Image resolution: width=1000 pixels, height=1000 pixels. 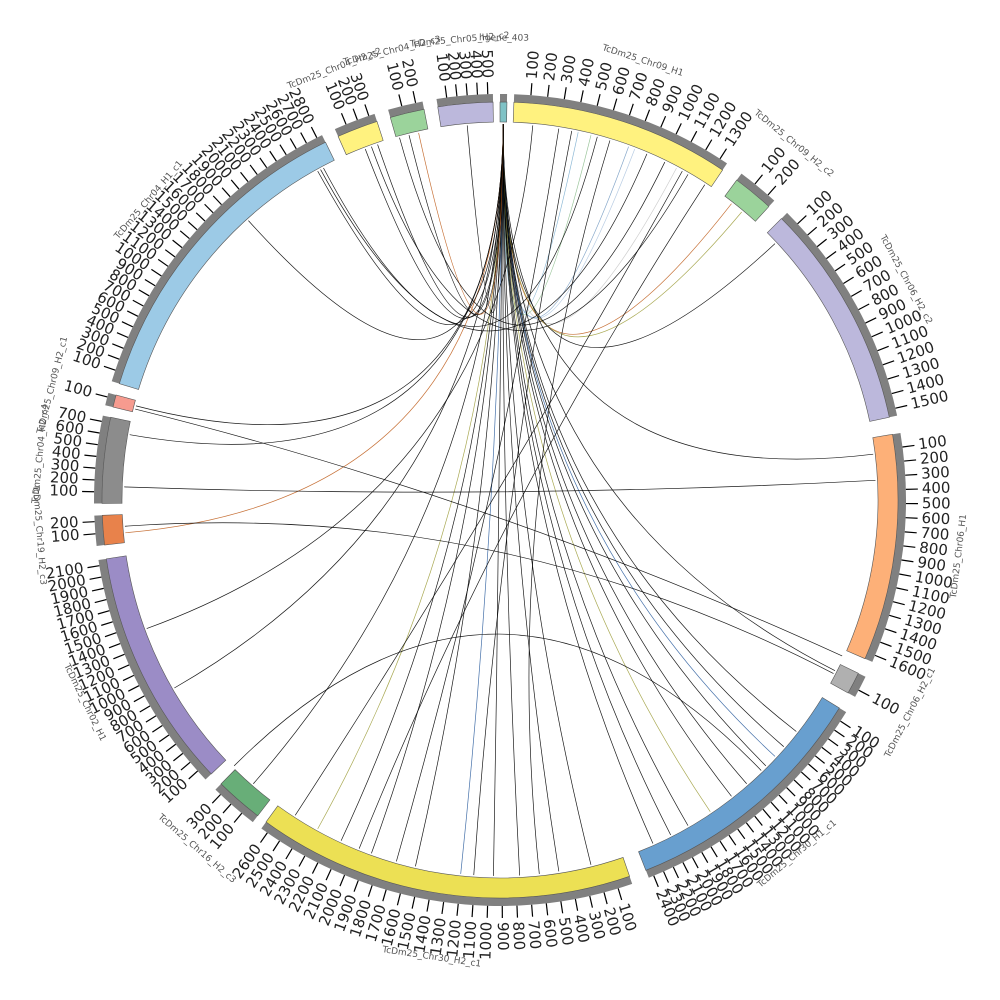 What do you see at coordinates (64, 571) in the screenshot?
I see `tick-label: 2100` at bounding box center [64, 571].